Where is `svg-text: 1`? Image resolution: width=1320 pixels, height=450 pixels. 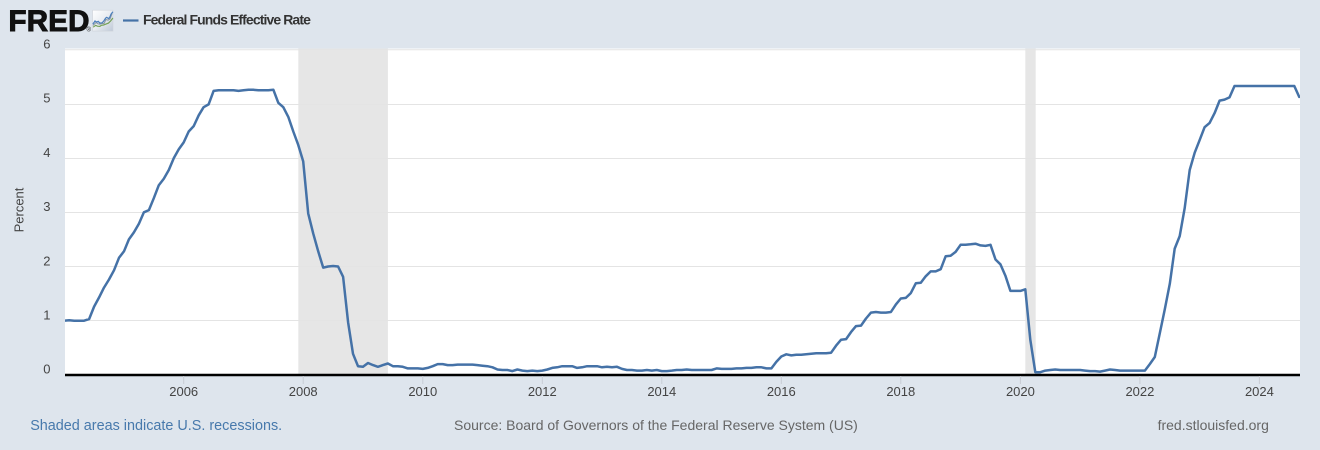 svg-text: 1 is located at coordinates (46, 315).